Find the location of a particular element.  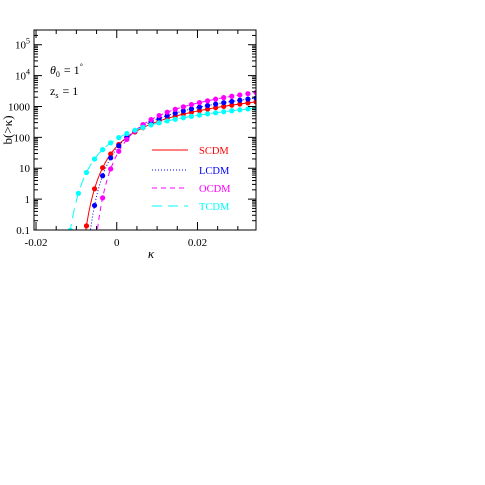

svg-text:θ0= 1°: θ0 = 1° is located at coordinates (66, 70).